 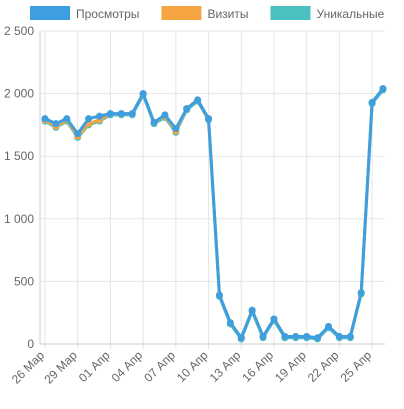 I want to click on legend-label: Уникальные, so click(x=350, y=14).